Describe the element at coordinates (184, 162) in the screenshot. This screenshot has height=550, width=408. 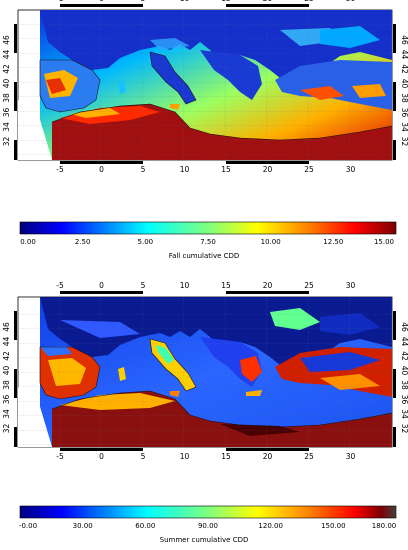
I see `fall-lon-scale-bottom` at that location.